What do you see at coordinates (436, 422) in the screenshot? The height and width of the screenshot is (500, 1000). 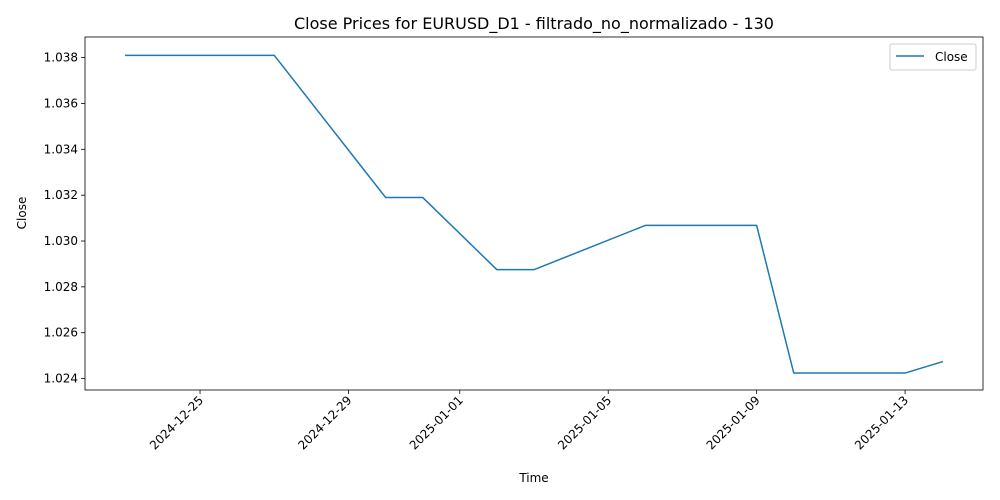 I see `x-tick-label: 2025-01-01` at bounding box center [436, 422].